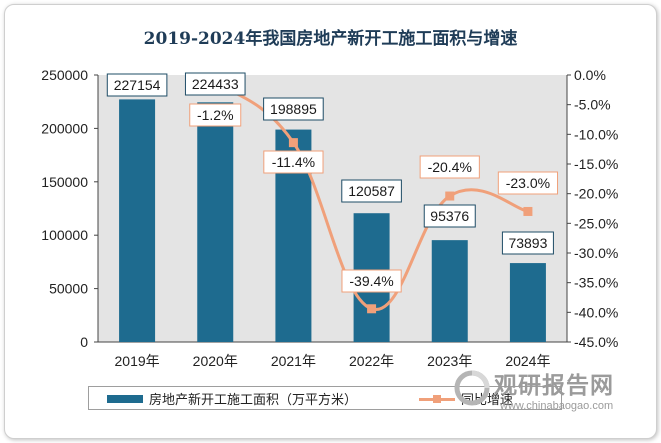  Describe the element at coordinates (596, 253) in the screenshot. I see `right-axis-tick-label: -30.0%` at that location.